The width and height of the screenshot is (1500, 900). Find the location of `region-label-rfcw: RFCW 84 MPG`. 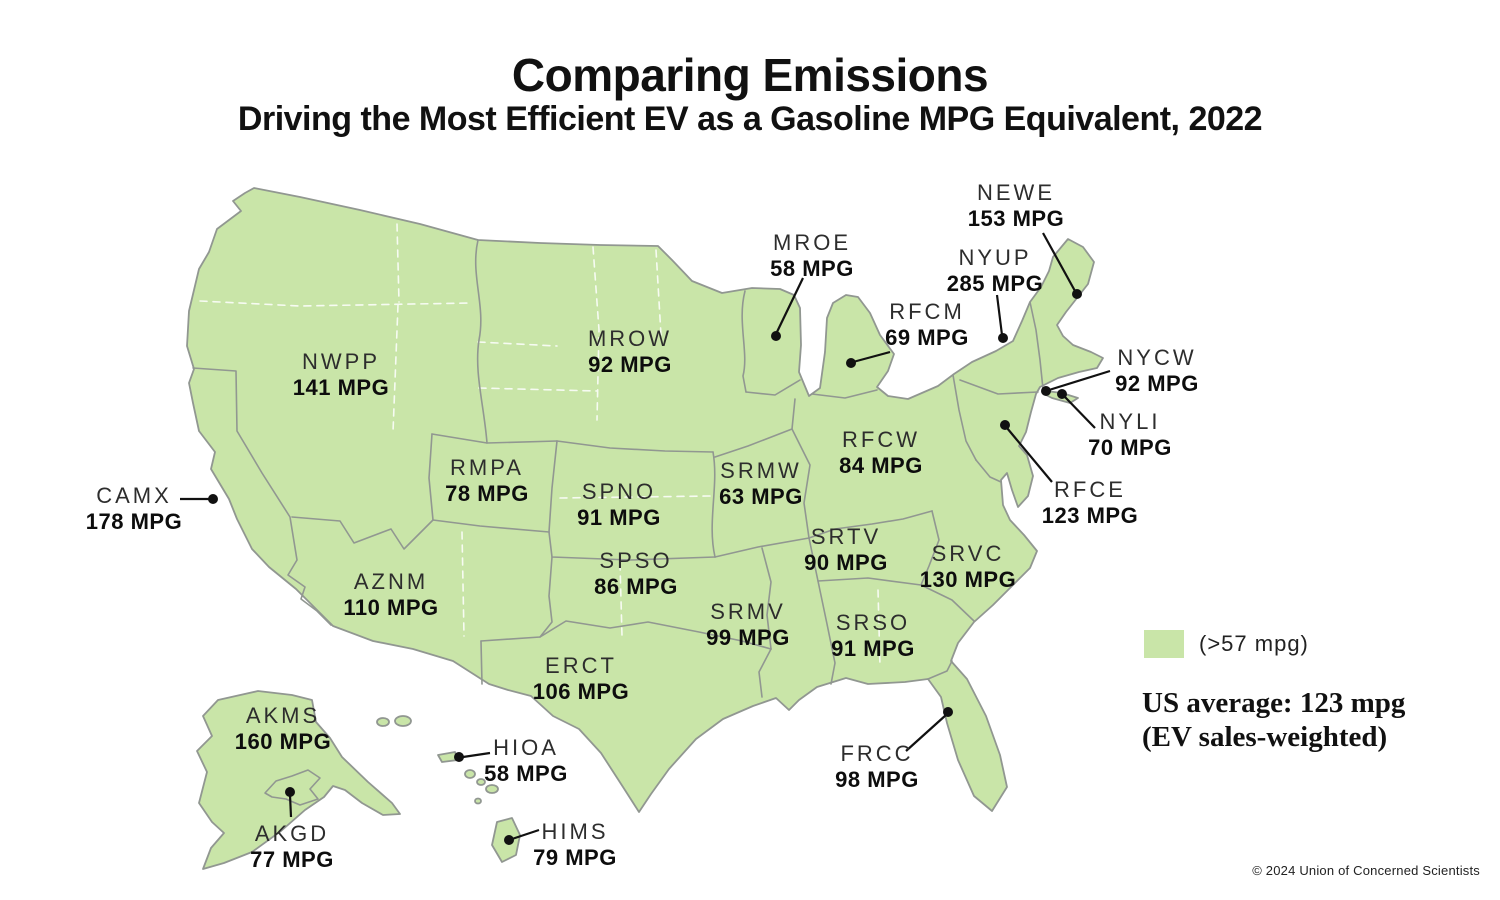

region-label-rfcw: RFCW 84 MPG is located at coordinates (881, 453).